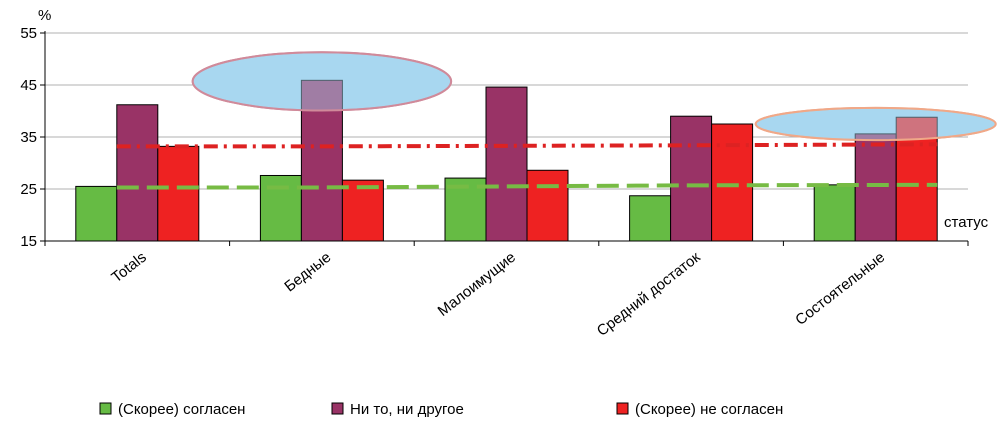 The height and width of the screenshot is (422, 1006). Describe the element at coordinates (840, 289) in the screenshot. I see `category-label-4: Состоятельные` at that location.